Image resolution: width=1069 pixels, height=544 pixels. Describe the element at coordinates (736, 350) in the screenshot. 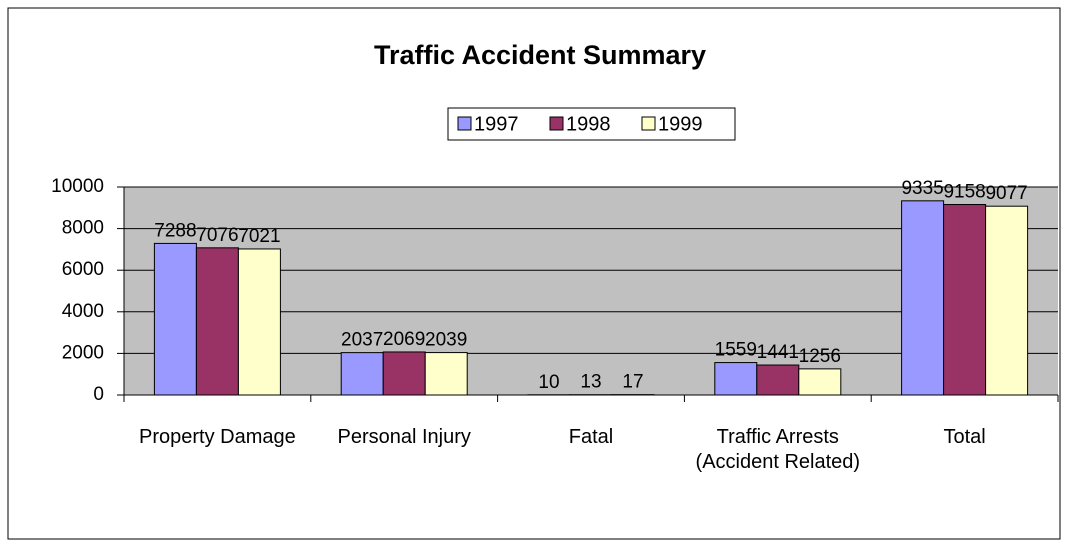

I see `value-label: 1559` at that location.